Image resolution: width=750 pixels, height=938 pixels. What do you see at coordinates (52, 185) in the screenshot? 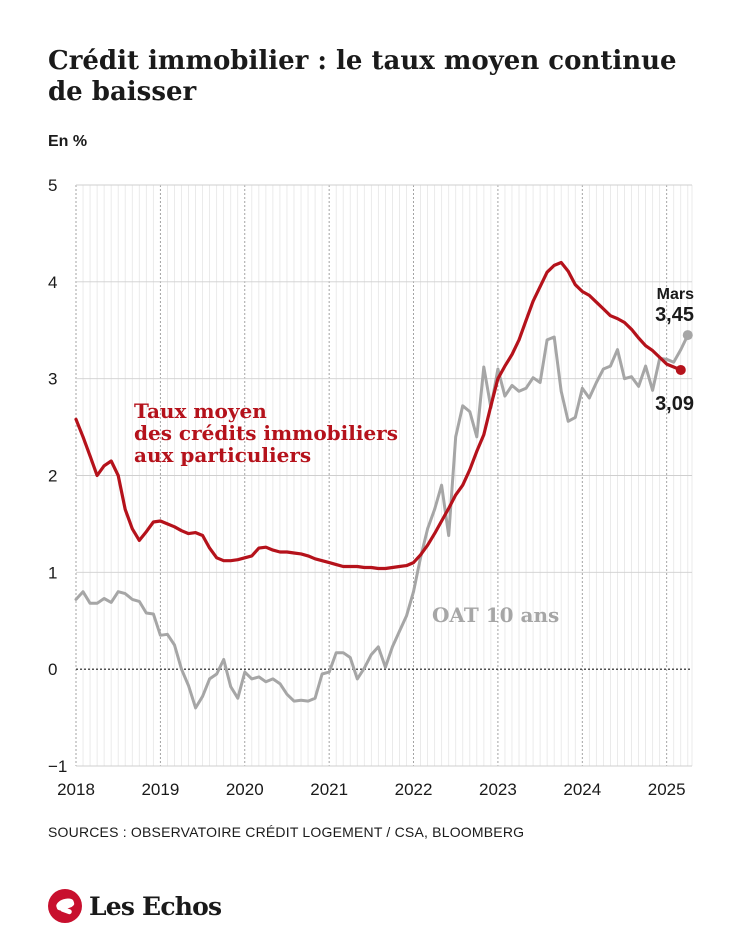
I see `y-tick-label: 5` at bounding box center [52, 185].